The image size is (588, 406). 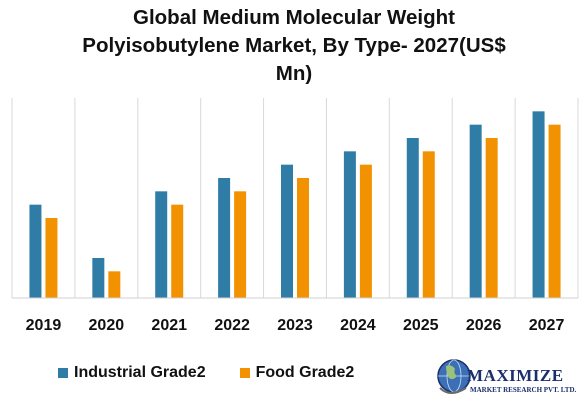 I want to click on legend-label: Industrial Grade2, so click(x=140, y=372).